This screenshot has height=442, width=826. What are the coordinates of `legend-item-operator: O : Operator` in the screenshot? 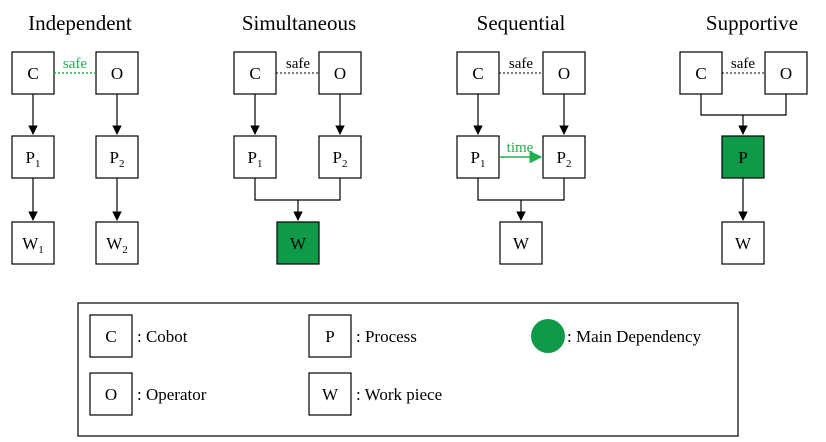 It's located at (148, 394).